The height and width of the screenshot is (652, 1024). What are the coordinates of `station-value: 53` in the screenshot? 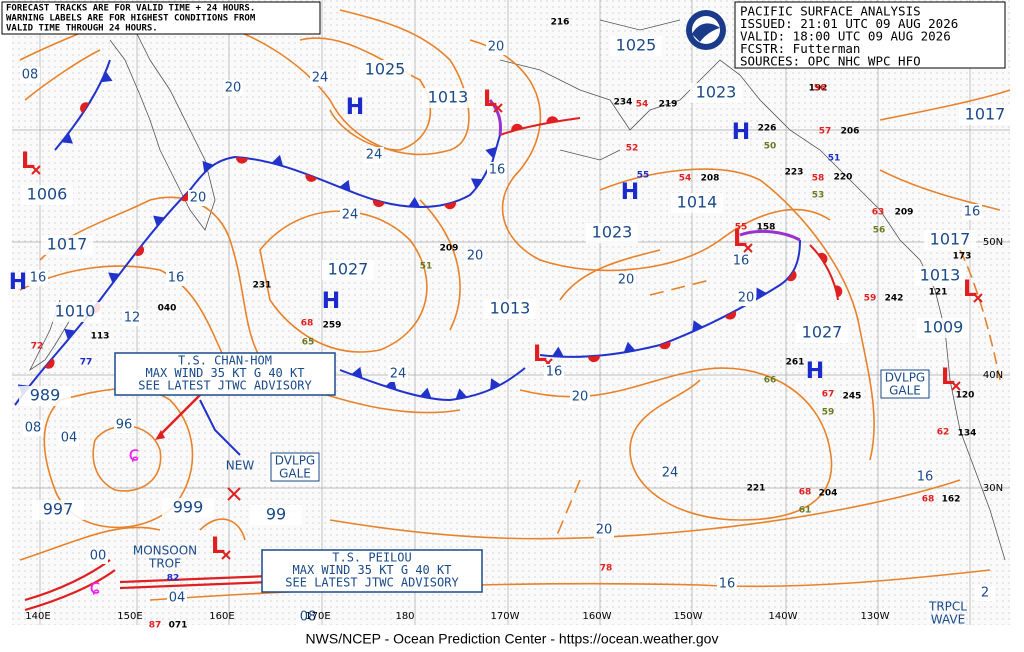 It's located at (818, 196).